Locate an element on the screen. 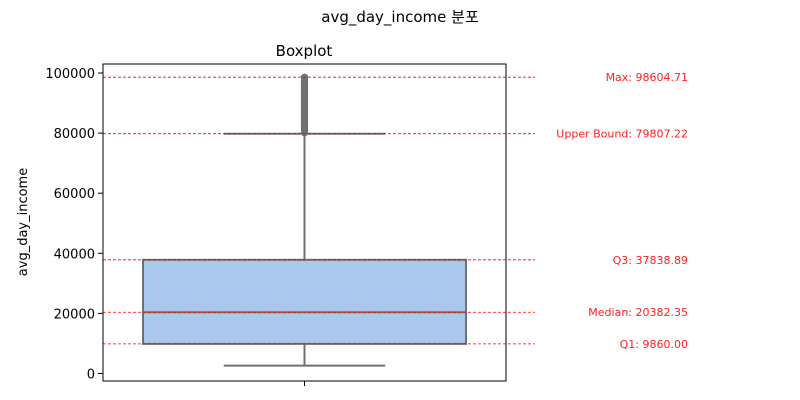  y-tick-label: 40000 is located at coordinates (74, 254).